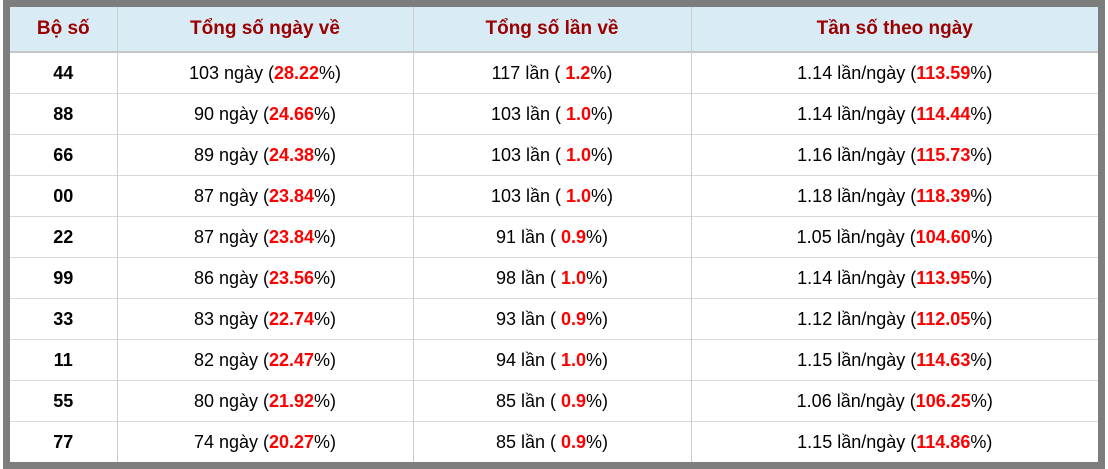 Image resolution: width=1108 pixels, height=469 pixels. I want to click on cell-text: 80 ngày (, so click(231, 400).